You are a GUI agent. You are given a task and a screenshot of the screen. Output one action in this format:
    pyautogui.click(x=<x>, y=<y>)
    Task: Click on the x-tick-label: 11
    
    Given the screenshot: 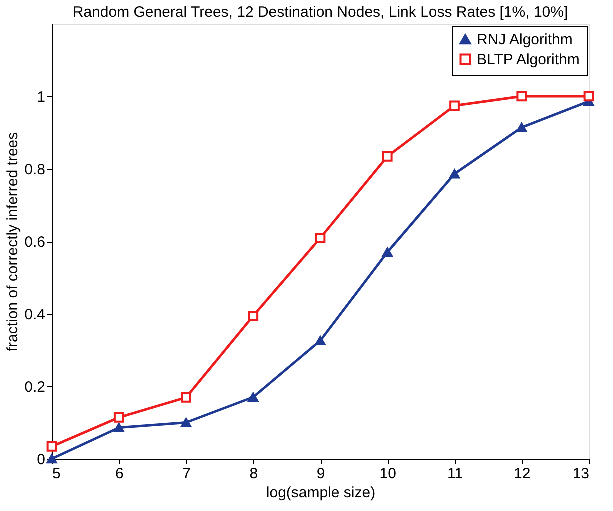 What is the action you would take?
    pyautogui.click(x=455, y=474)
    